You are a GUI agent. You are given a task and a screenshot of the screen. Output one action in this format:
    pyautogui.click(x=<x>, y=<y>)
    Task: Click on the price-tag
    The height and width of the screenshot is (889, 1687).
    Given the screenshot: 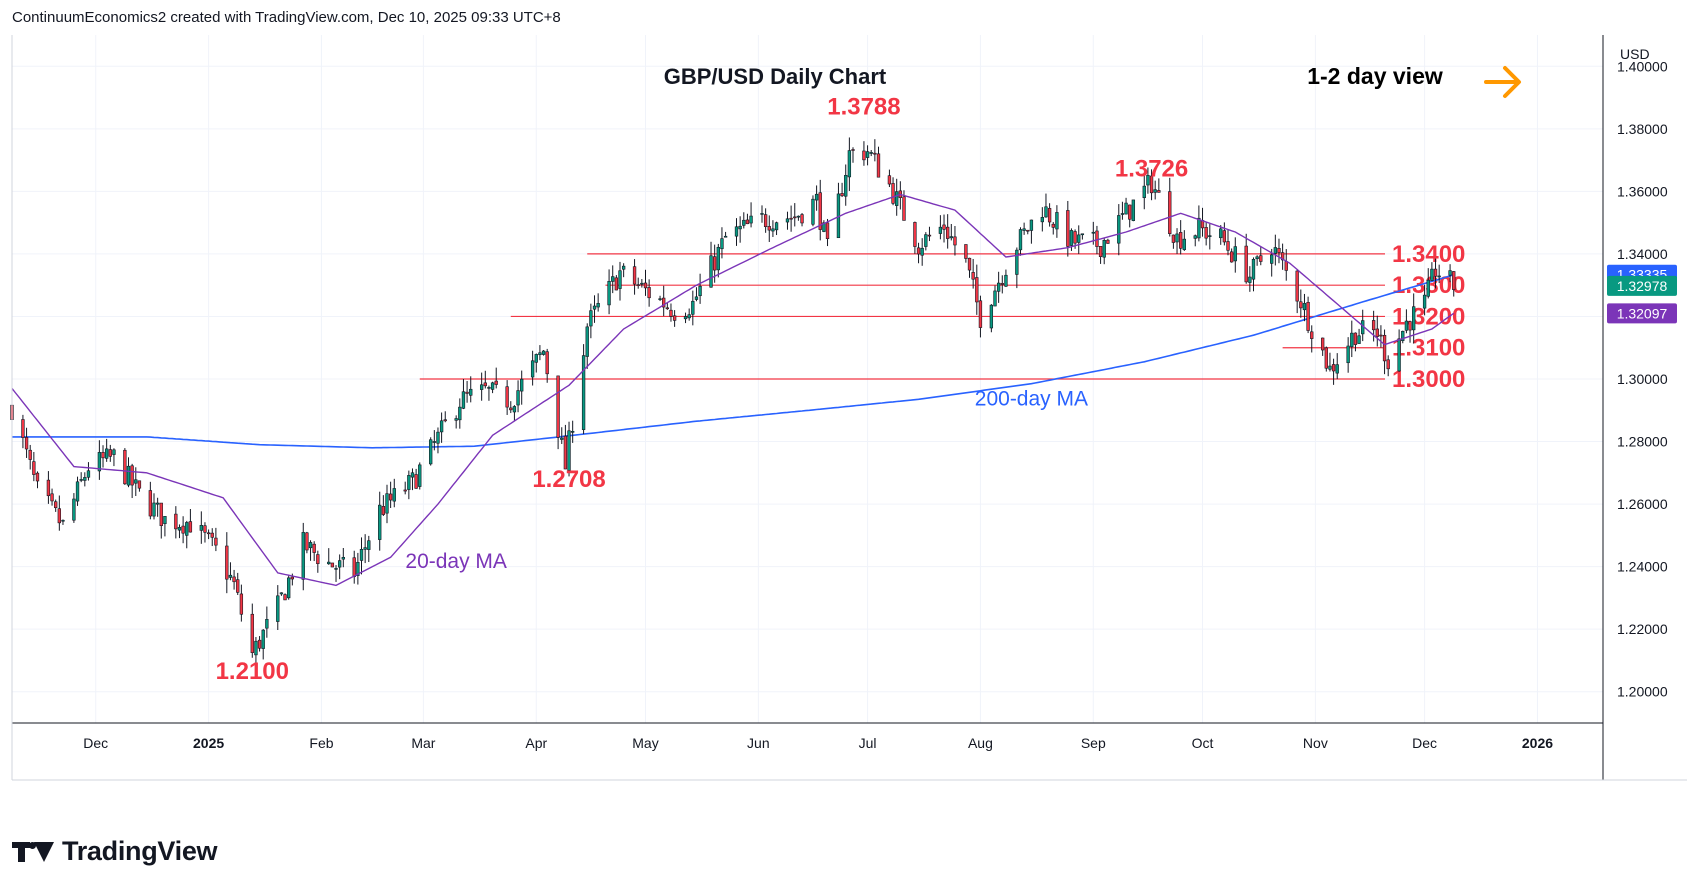 What is the action you would take?
    pyautogui.click(x=1642, y=285)
    